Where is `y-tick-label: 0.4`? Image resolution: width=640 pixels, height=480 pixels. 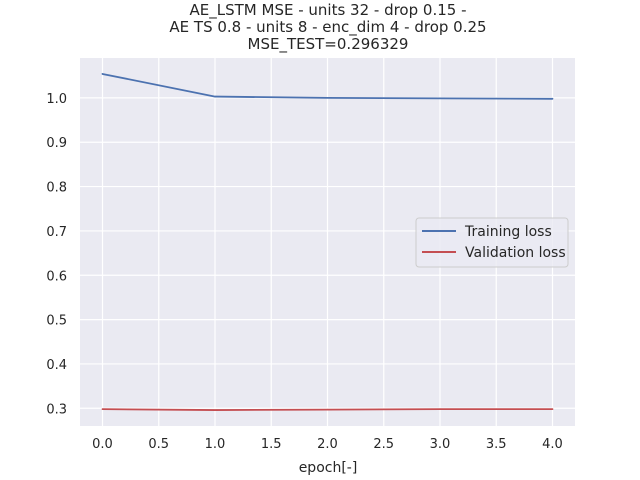
y-tick-label: 0.4 is located at coordinates (56, 365).